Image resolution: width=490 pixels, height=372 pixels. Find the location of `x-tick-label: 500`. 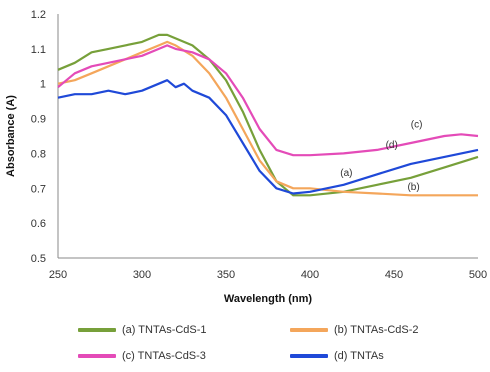

x-tick-label: 500 is located at coordinates (478, 275).